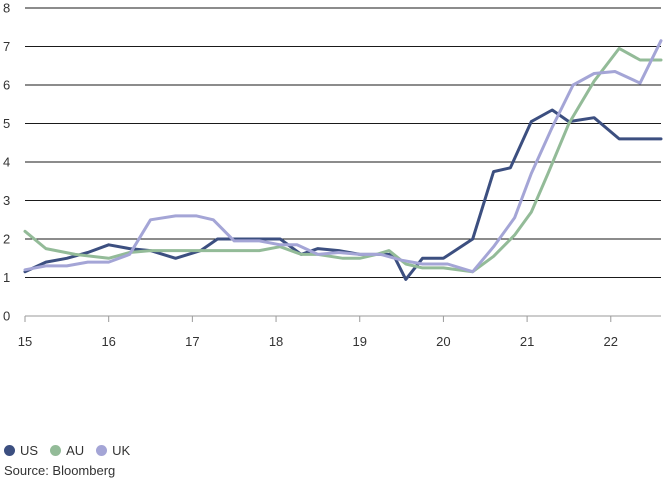  Describe the element at coordinates (9, 450) in the screenshot. I see `legend-swatch-us` at that location.